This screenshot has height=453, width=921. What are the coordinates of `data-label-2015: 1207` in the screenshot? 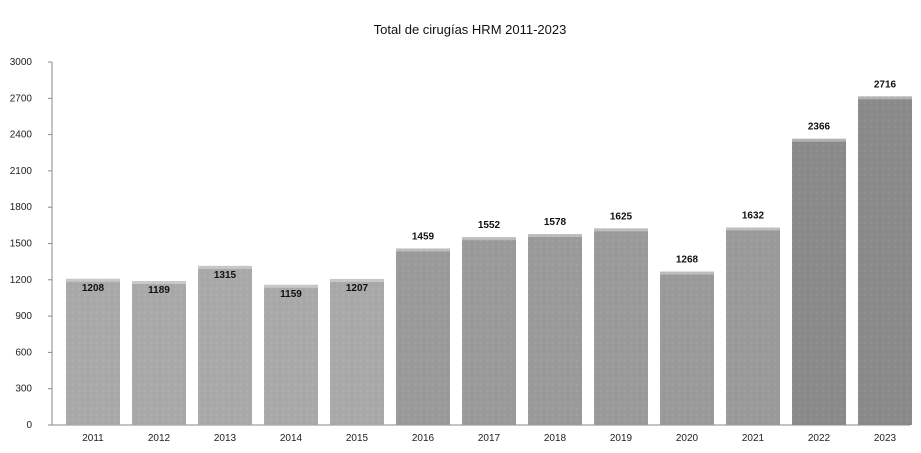 It's located at (357, 288).